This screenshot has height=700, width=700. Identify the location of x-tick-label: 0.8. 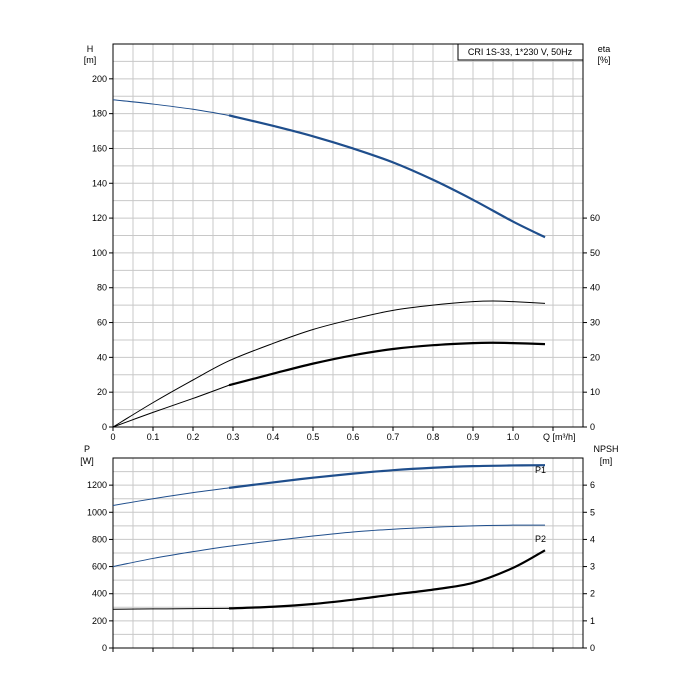
(433, 437).